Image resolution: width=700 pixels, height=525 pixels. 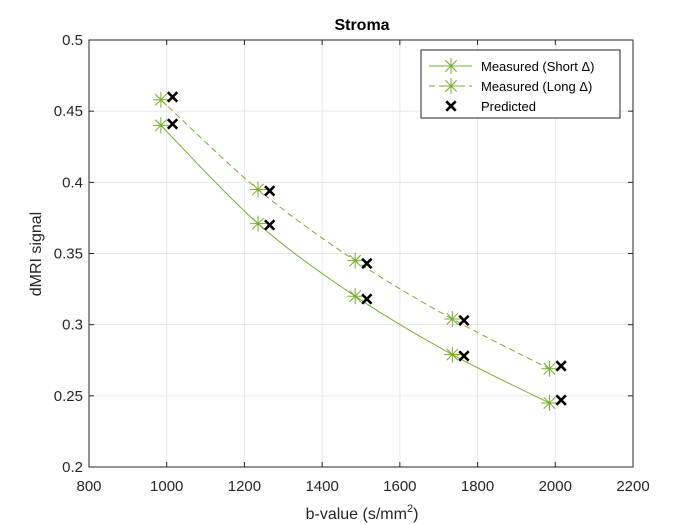 I want to click on legend-entry-2: Predicted, so click(x=490, y=106).